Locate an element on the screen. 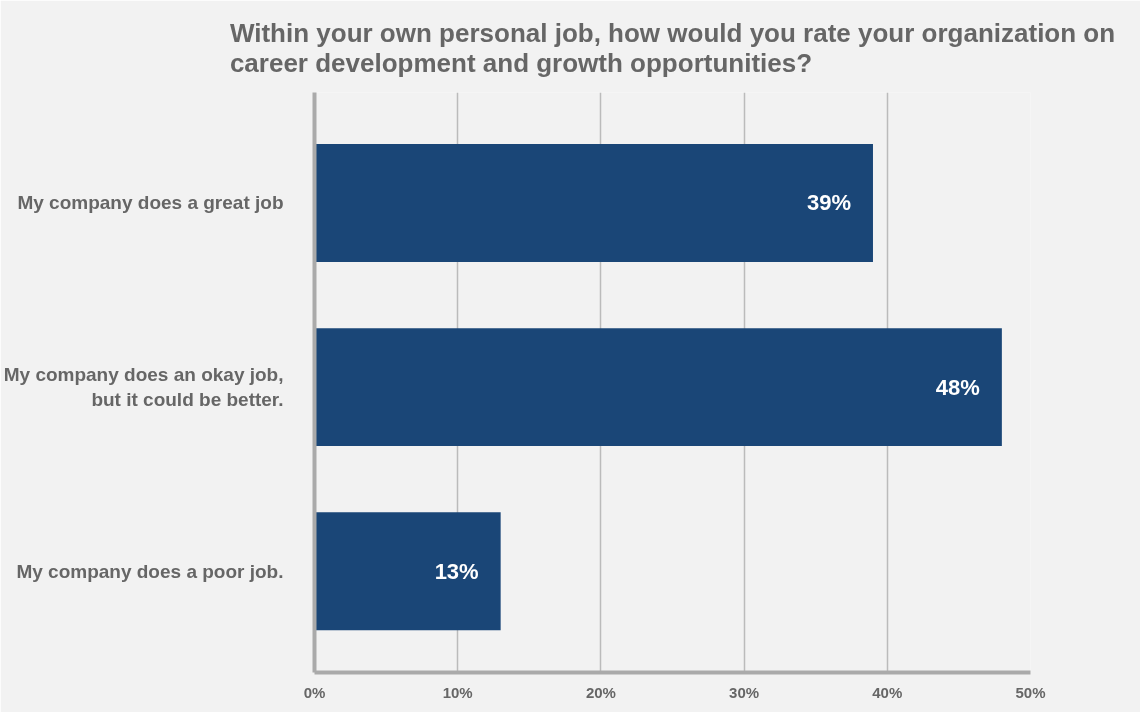  x-tick-label: 50% is located at coordinates (1030, 692).